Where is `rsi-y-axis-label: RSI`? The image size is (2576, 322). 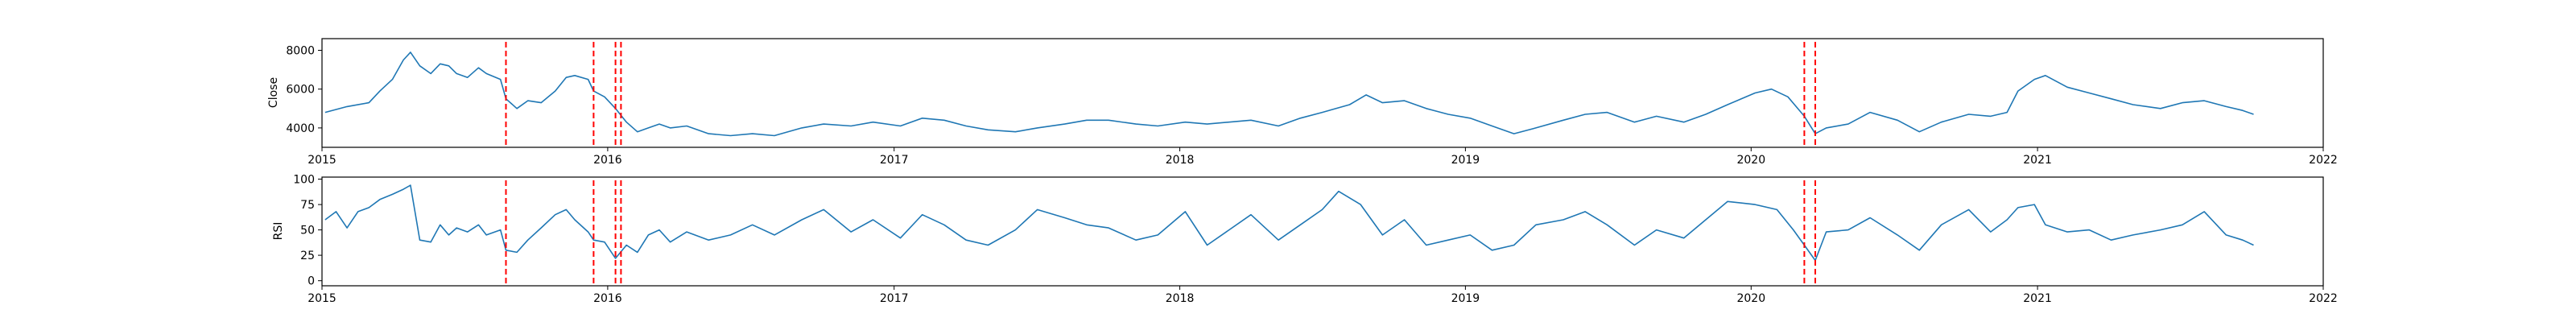 rsi-y-axis-label: RSI is located at coordinates (278, 231).